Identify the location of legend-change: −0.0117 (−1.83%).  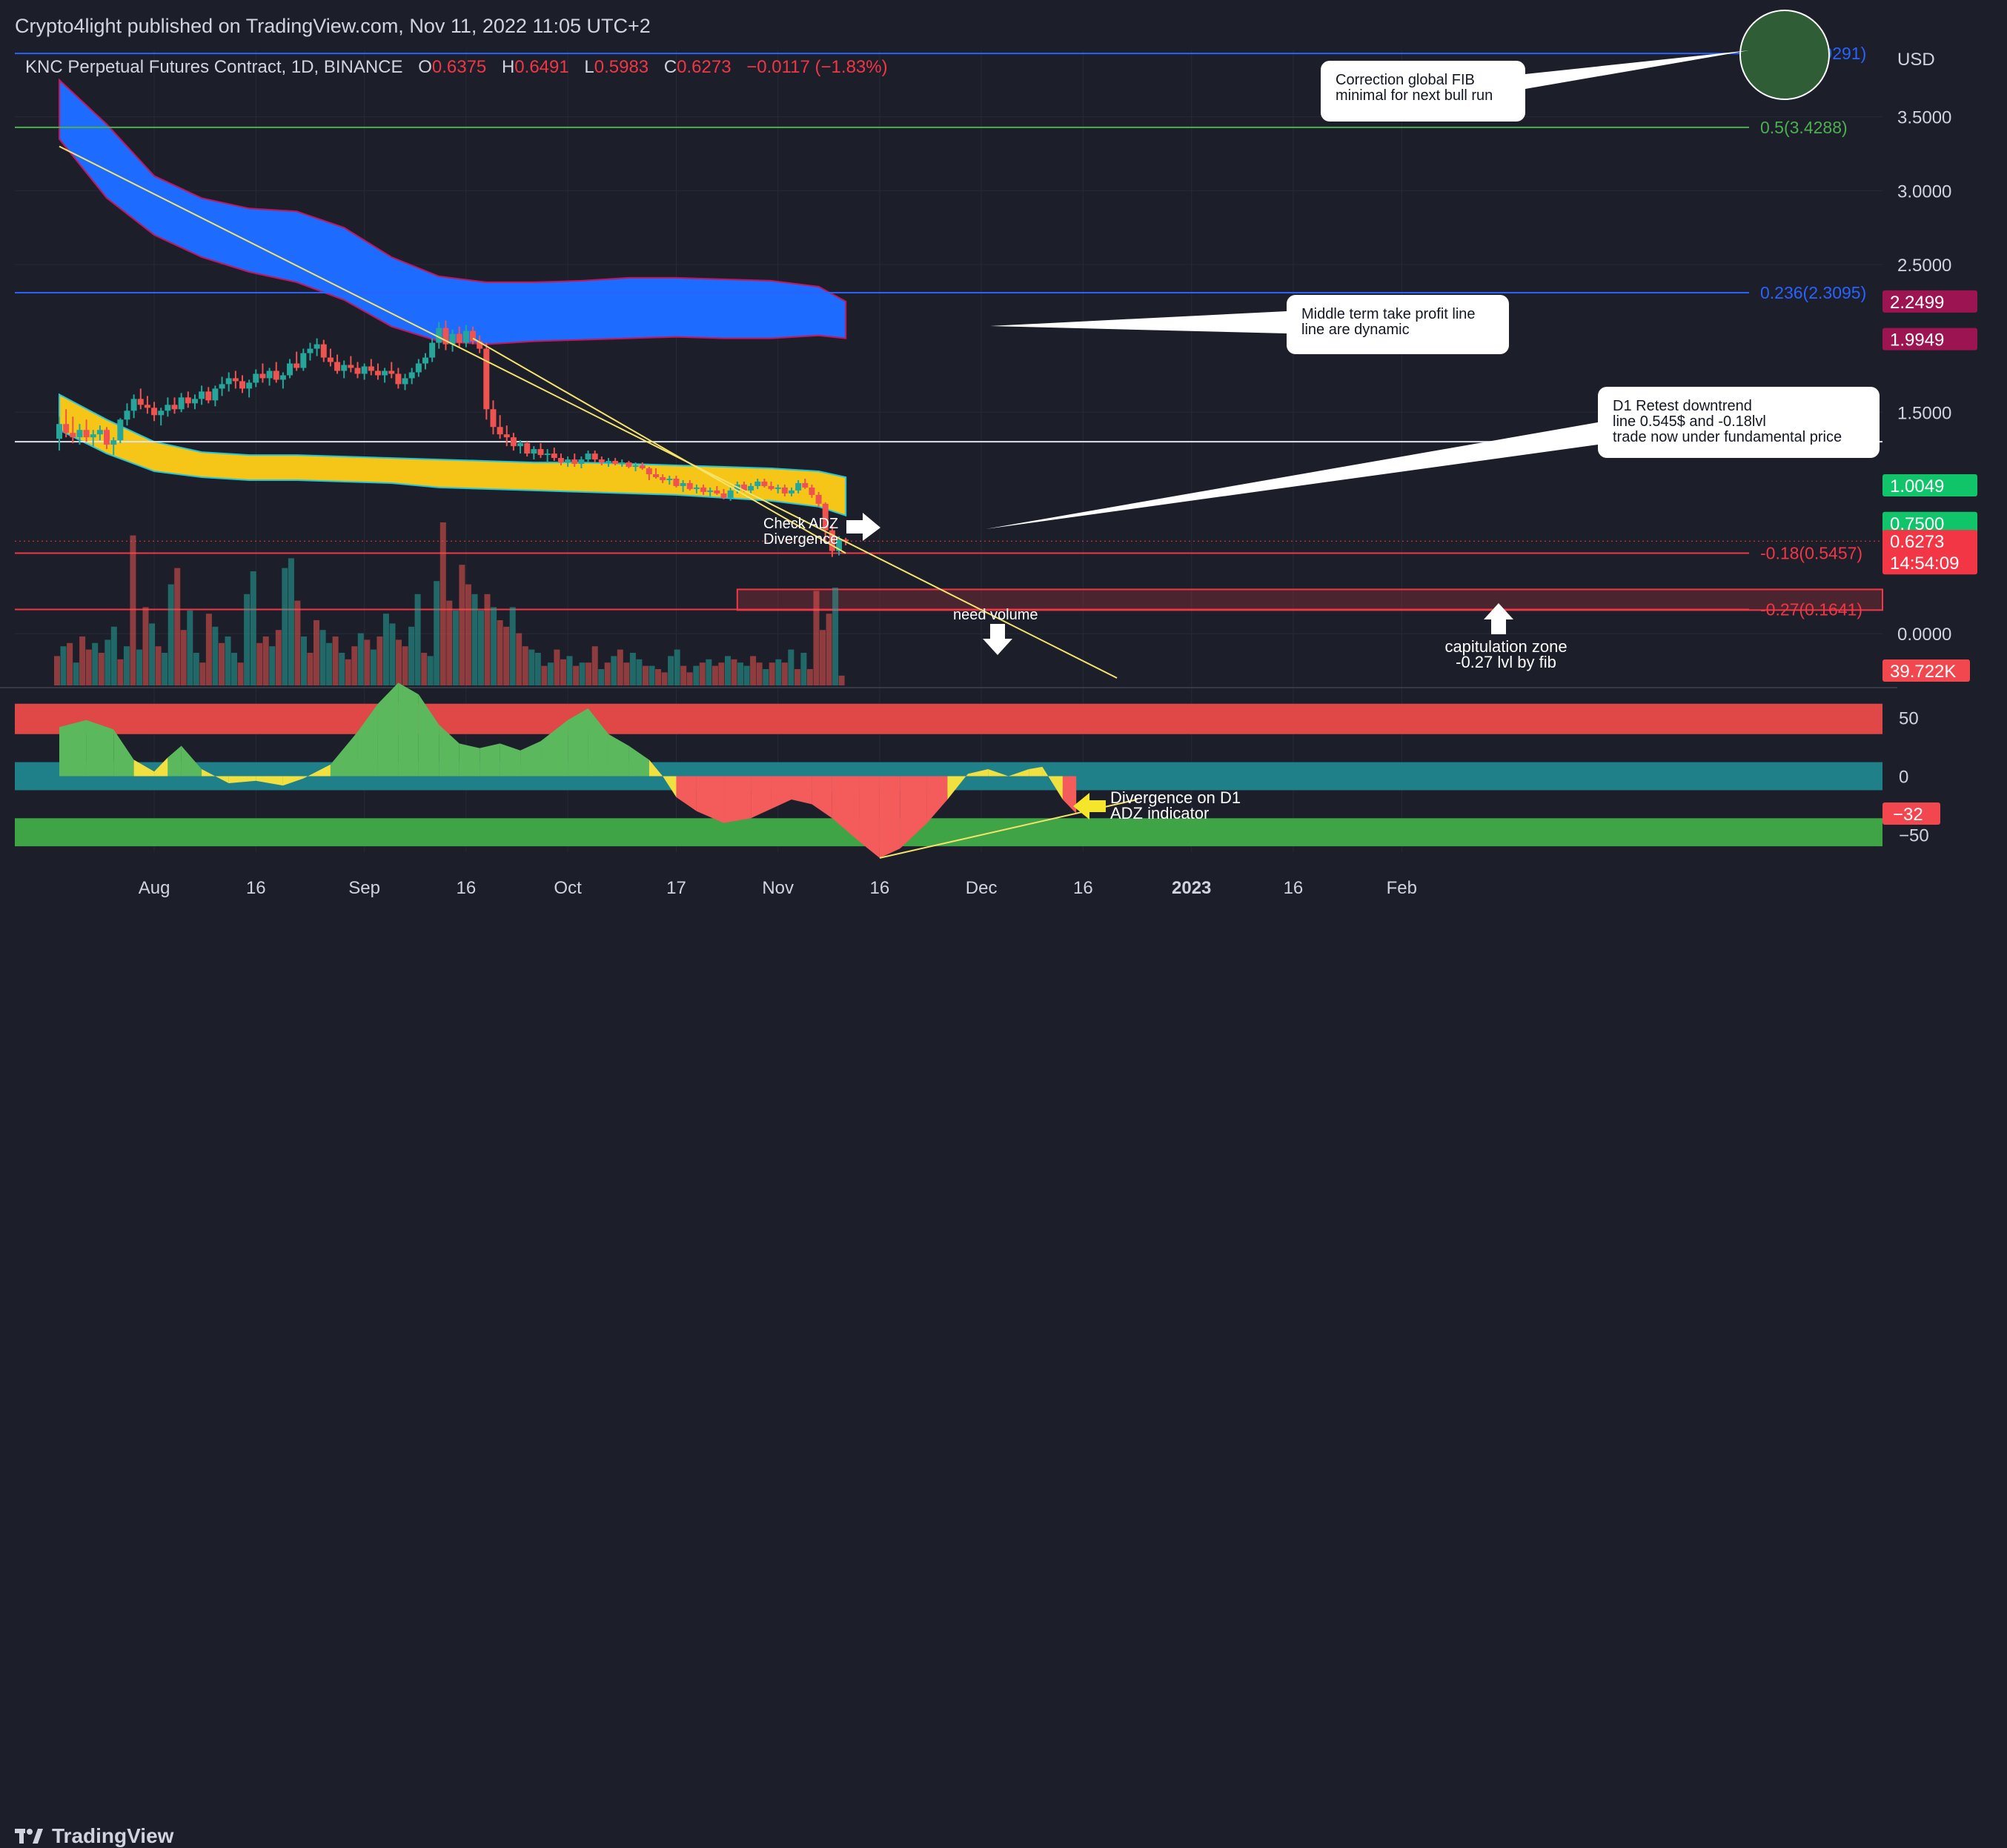
(817, 67).